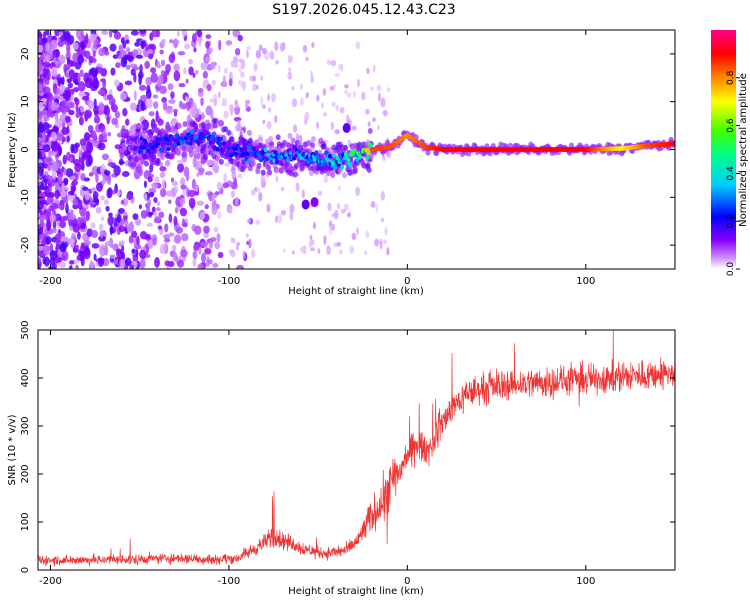  What do you see at coordinates (229, 581) in the screenshot?
I see `x-tick-label: -100` at bounding box center [229, 581].